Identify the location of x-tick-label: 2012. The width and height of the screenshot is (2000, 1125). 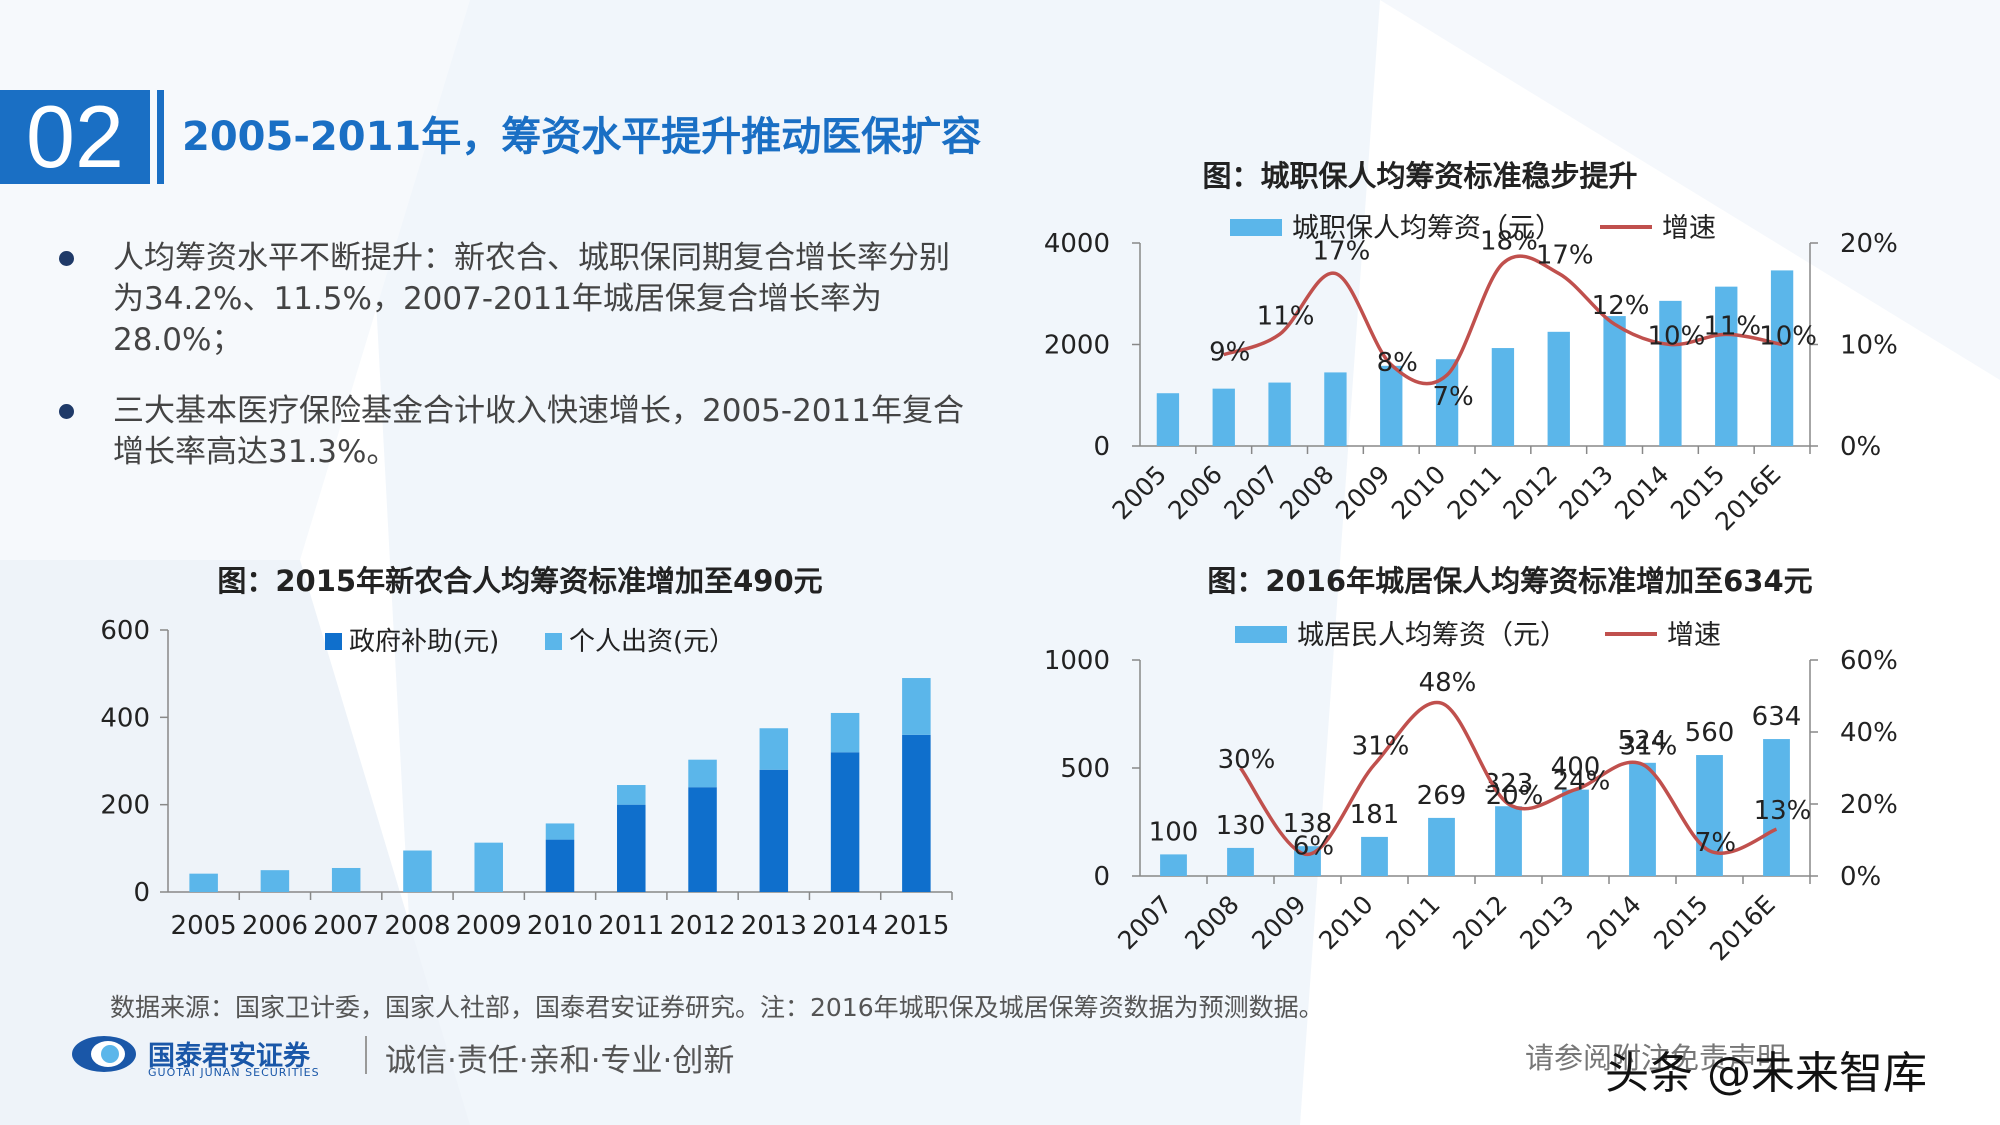
(702, 926).